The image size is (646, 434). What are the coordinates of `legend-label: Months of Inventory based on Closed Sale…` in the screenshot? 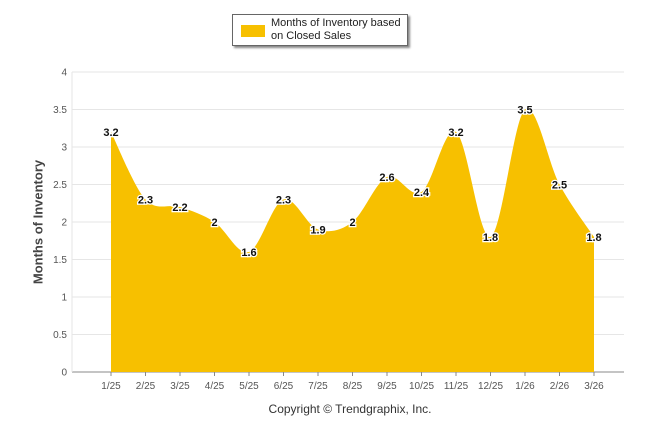 It's located at (336, 29).